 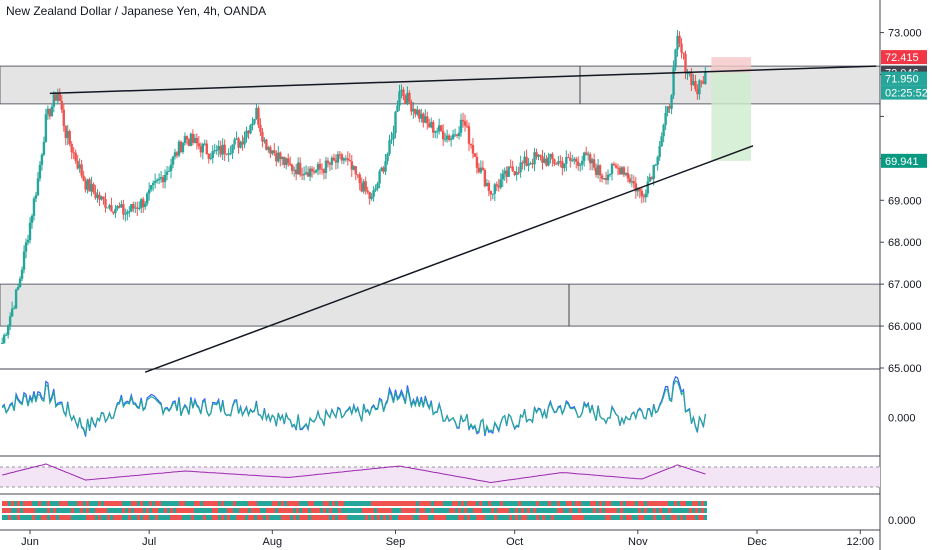 I want to click on x-tick-label: Oct, so click(x=514, y=542).